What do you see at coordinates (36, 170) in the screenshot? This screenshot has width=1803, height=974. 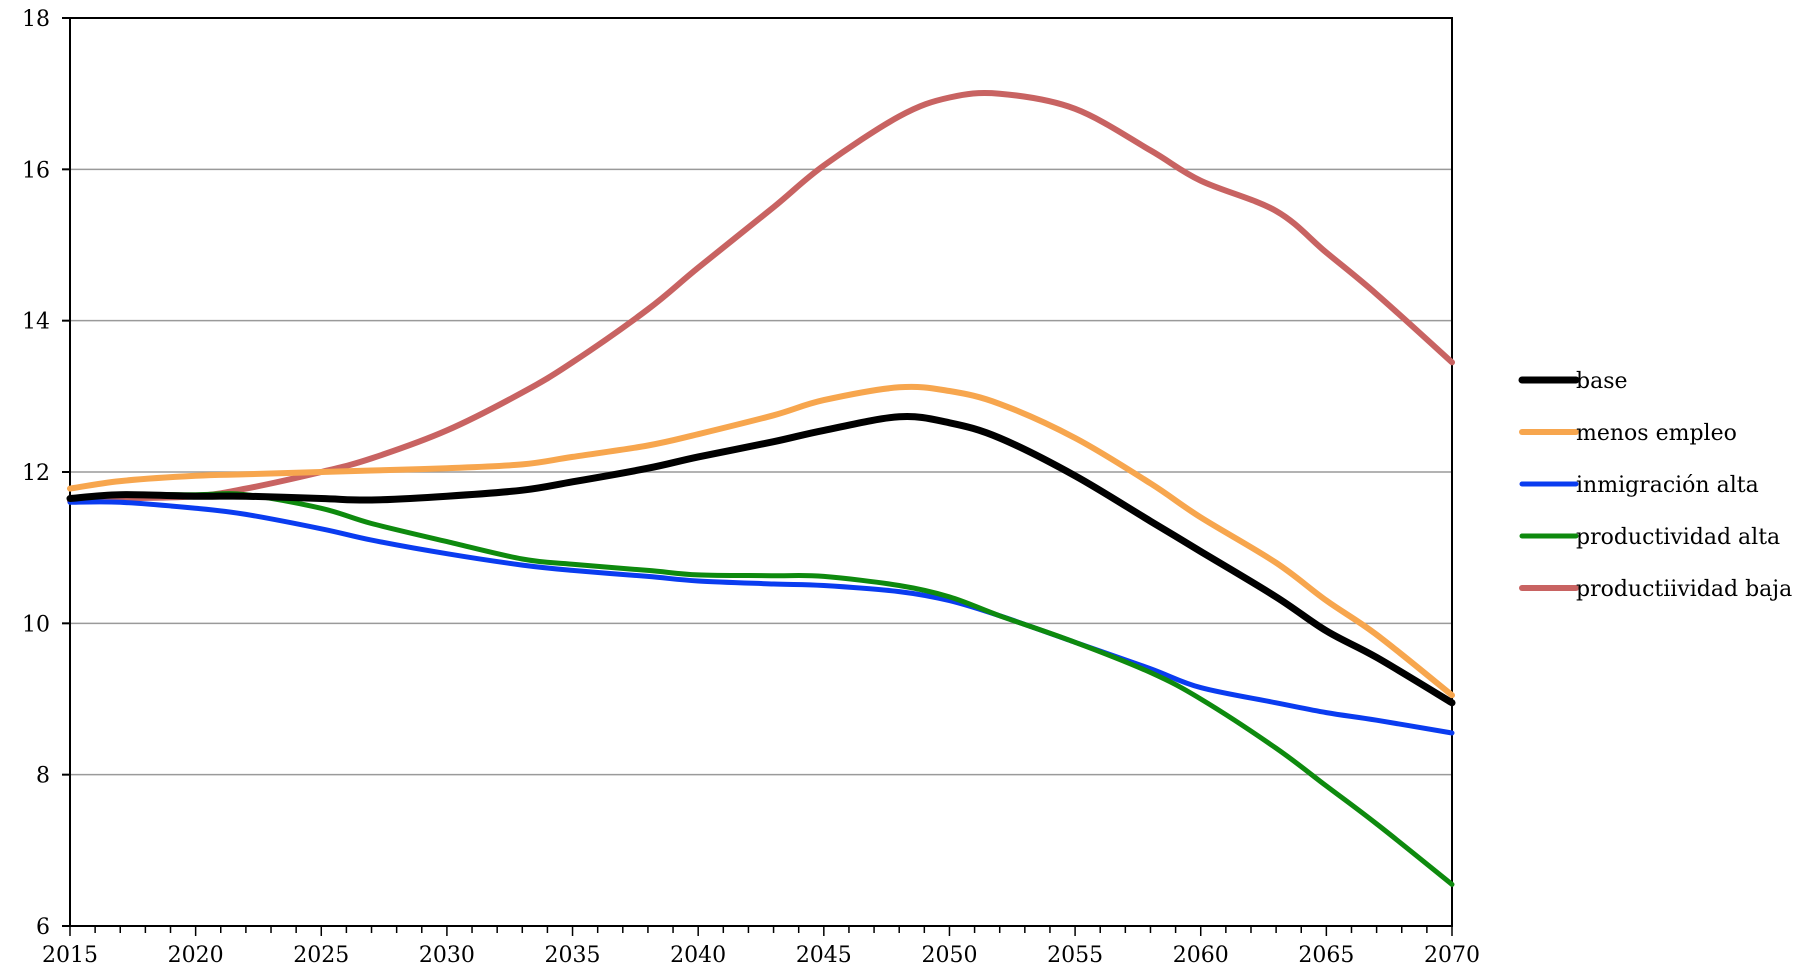 I see `y-tick-label: 16` at bounding box center [36, 170].